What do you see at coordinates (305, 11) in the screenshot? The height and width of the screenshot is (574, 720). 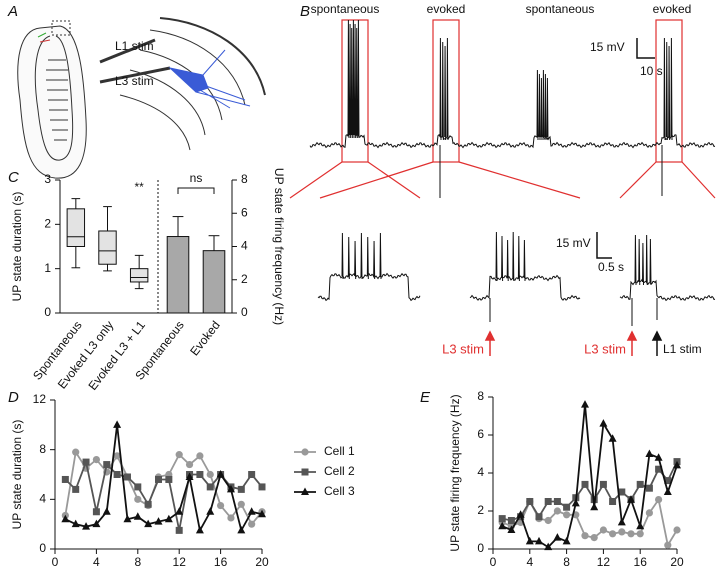 I see `panel-label: B` at bounding box center [305, 11].